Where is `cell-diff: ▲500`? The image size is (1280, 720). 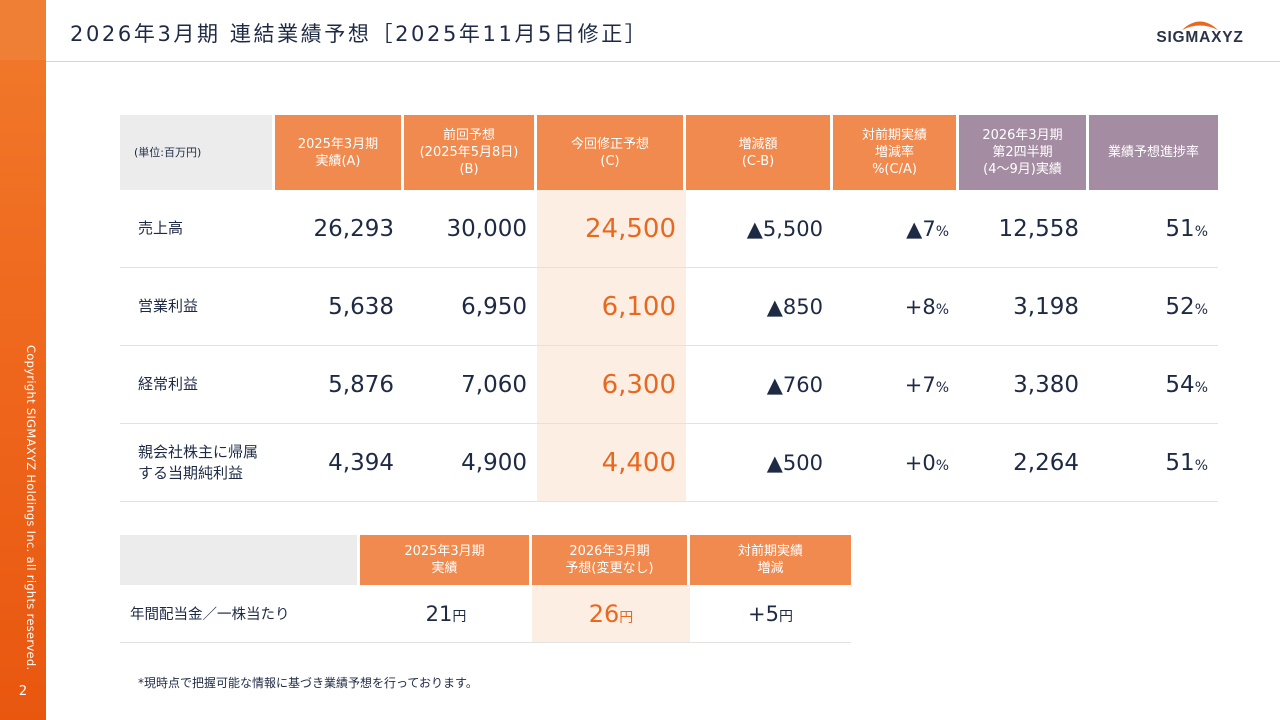 cell-diff: ▲500 is located at coordinates (759, 463).